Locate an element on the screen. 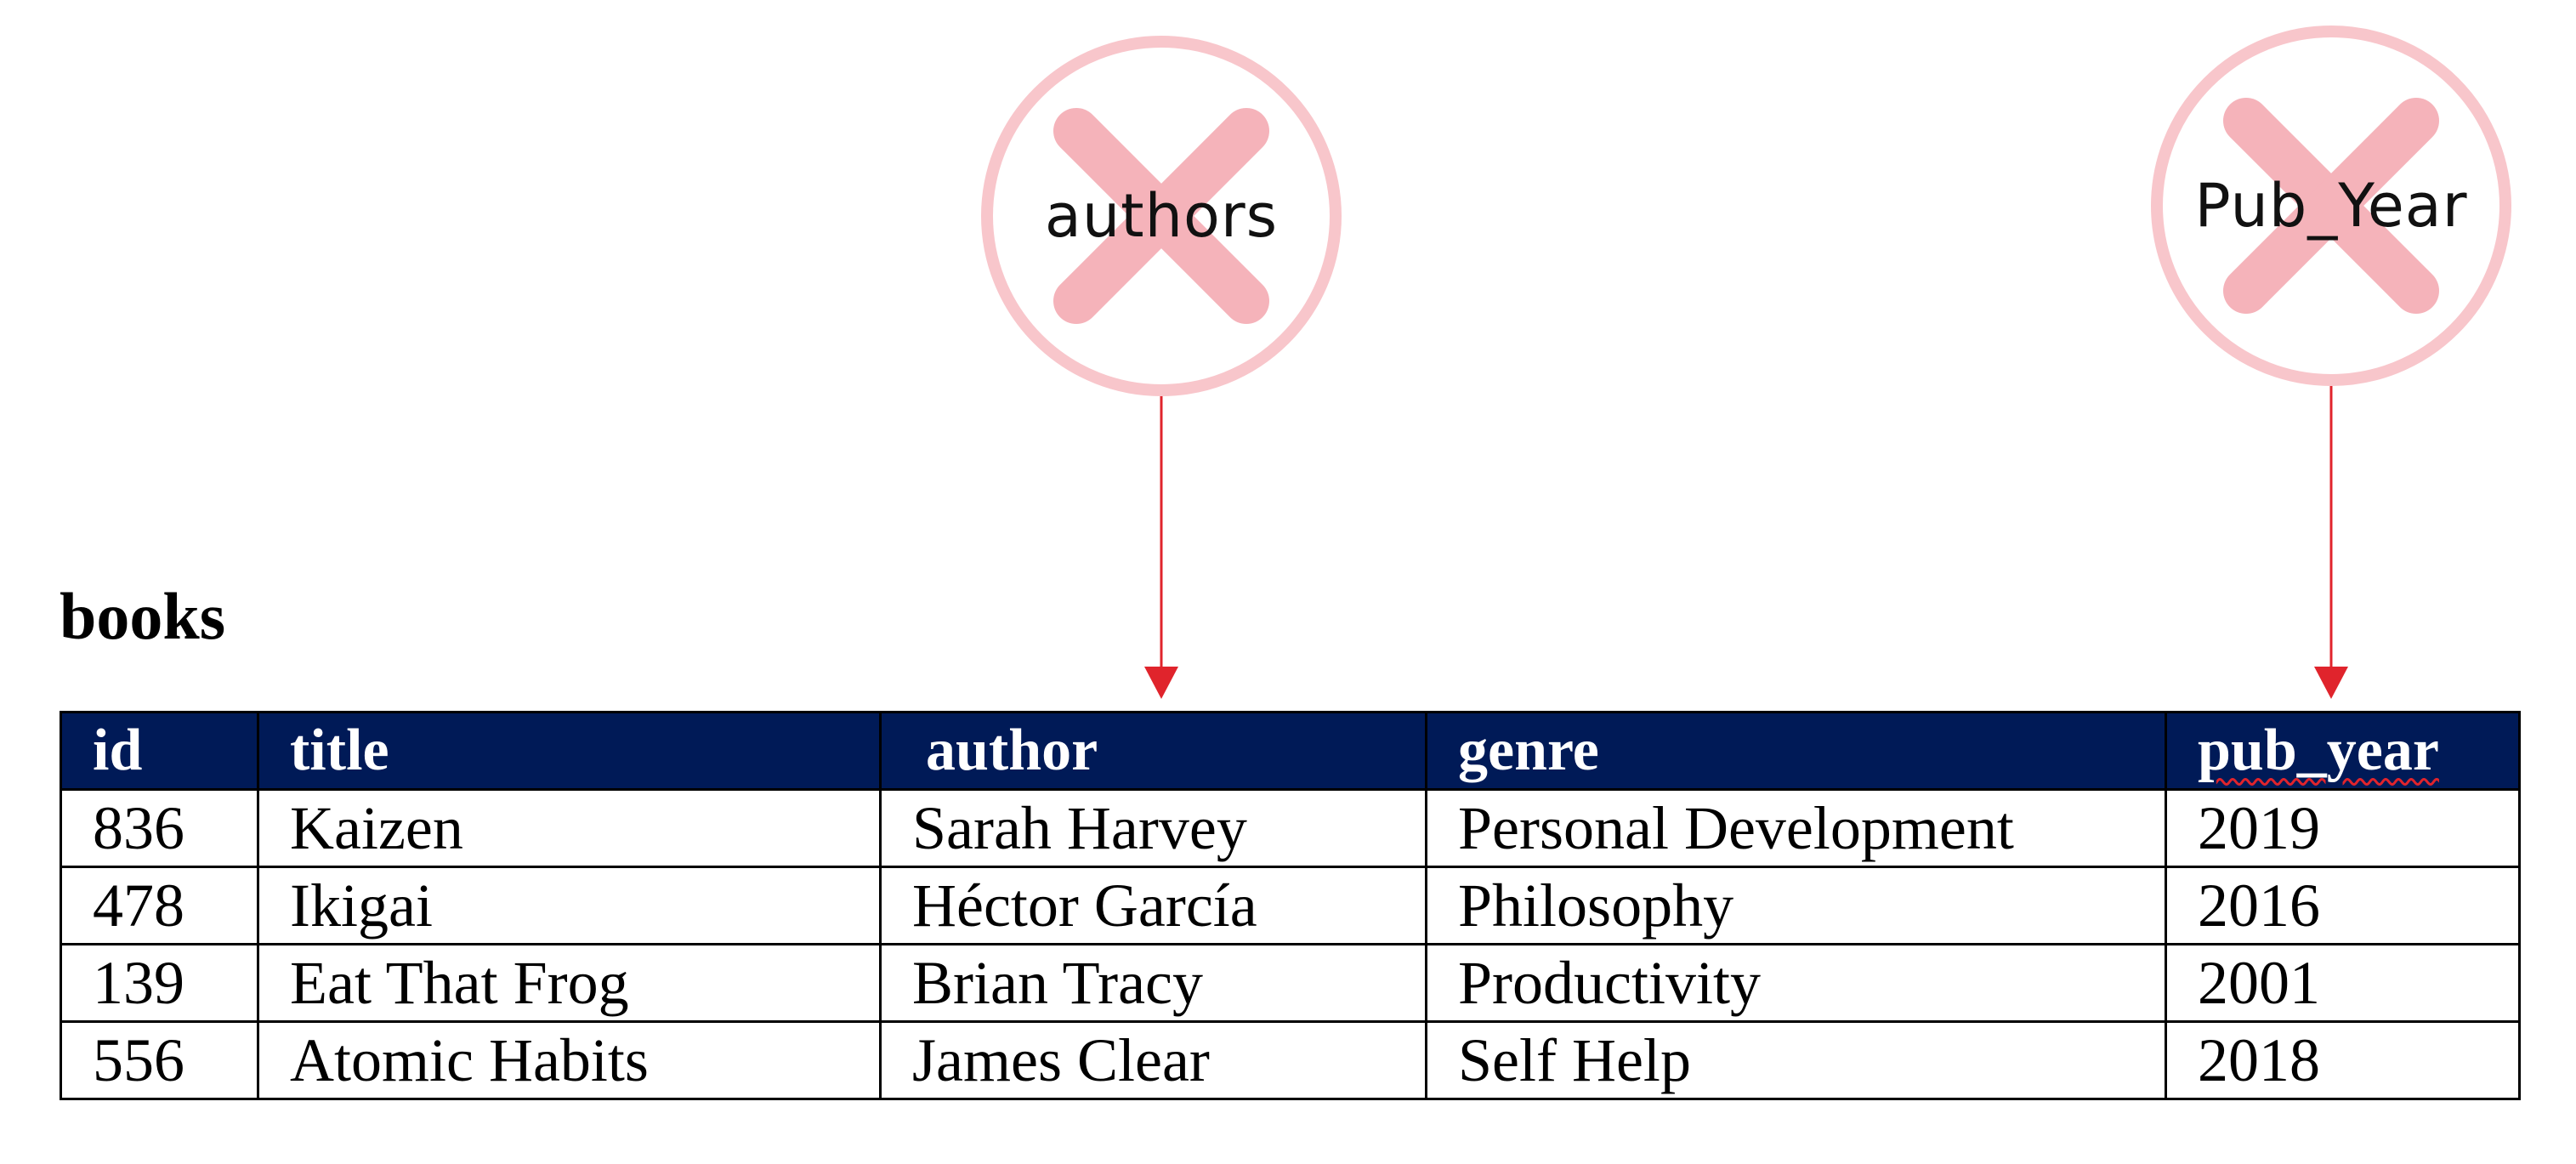 The image size is (2576, 1164). column-header-title: title is located at coordinates (569, 751).